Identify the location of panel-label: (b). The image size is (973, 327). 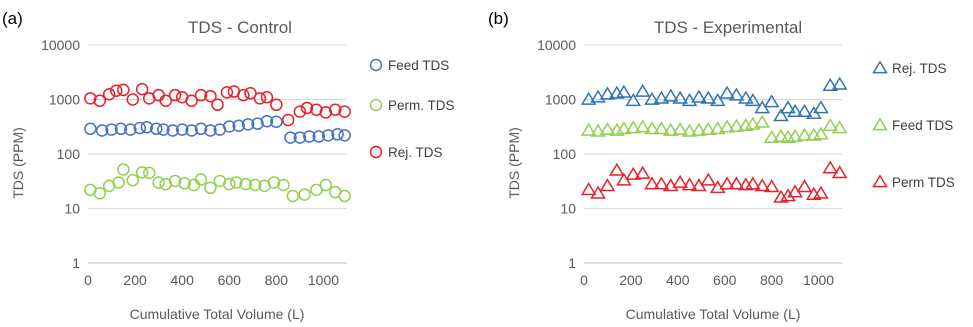
(498, 18).